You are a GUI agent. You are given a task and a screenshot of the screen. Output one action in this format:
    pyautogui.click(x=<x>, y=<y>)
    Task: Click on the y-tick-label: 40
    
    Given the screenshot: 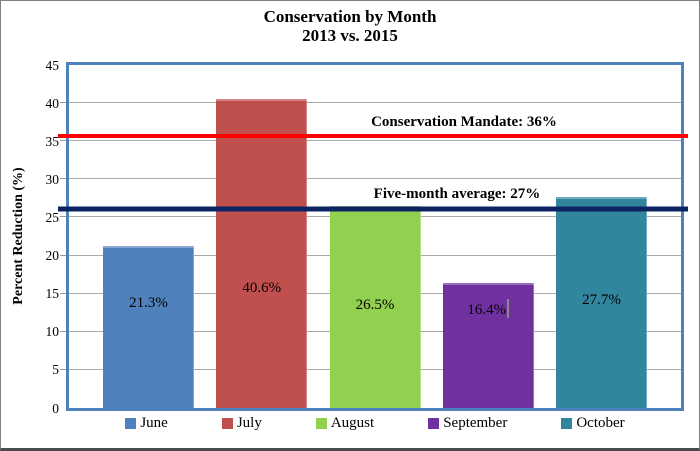 What is the action you would take?
    pyautogui.click(x=52, y=103)
    